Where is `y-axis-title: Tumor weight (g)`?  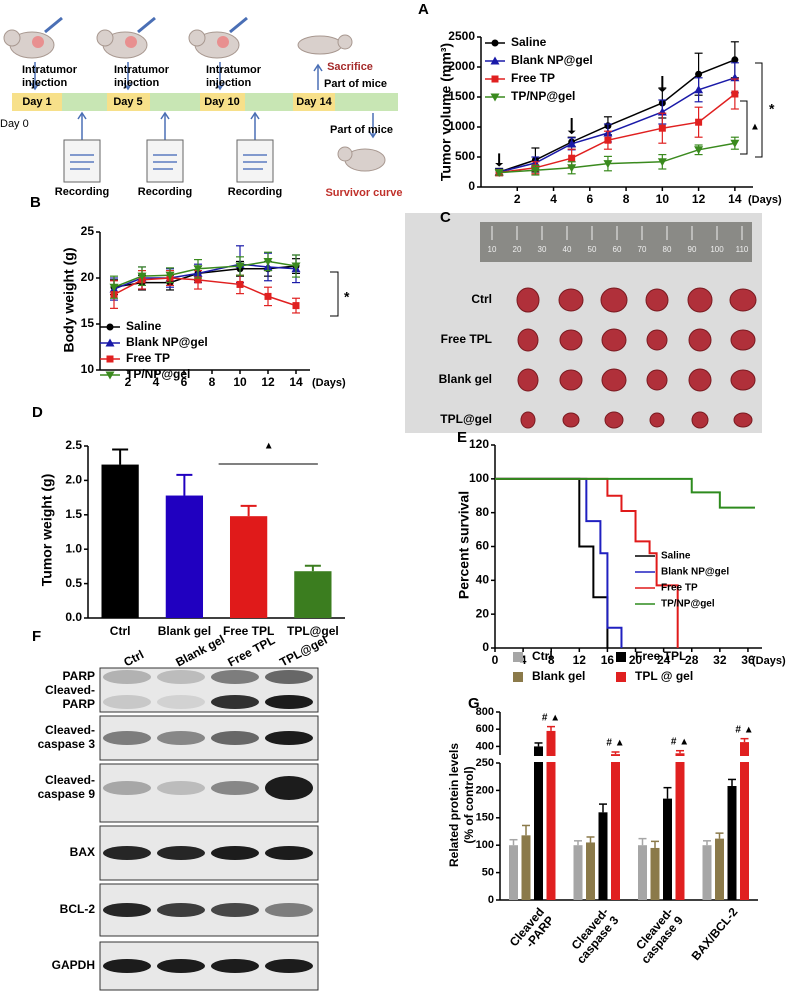
y-axis-title: Tumor weight (g) is located at coordinates (47, 530).